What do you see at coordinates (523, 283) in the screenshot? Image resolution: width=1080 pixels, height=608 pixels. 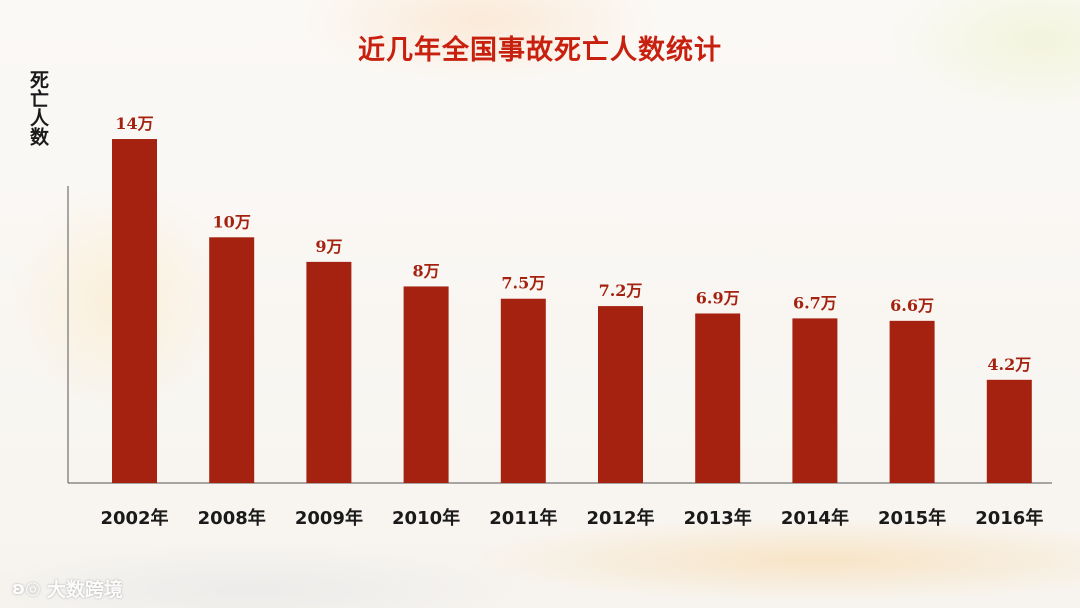 I see `data-label-4: 7.5万` at bounding box center [523, 283].